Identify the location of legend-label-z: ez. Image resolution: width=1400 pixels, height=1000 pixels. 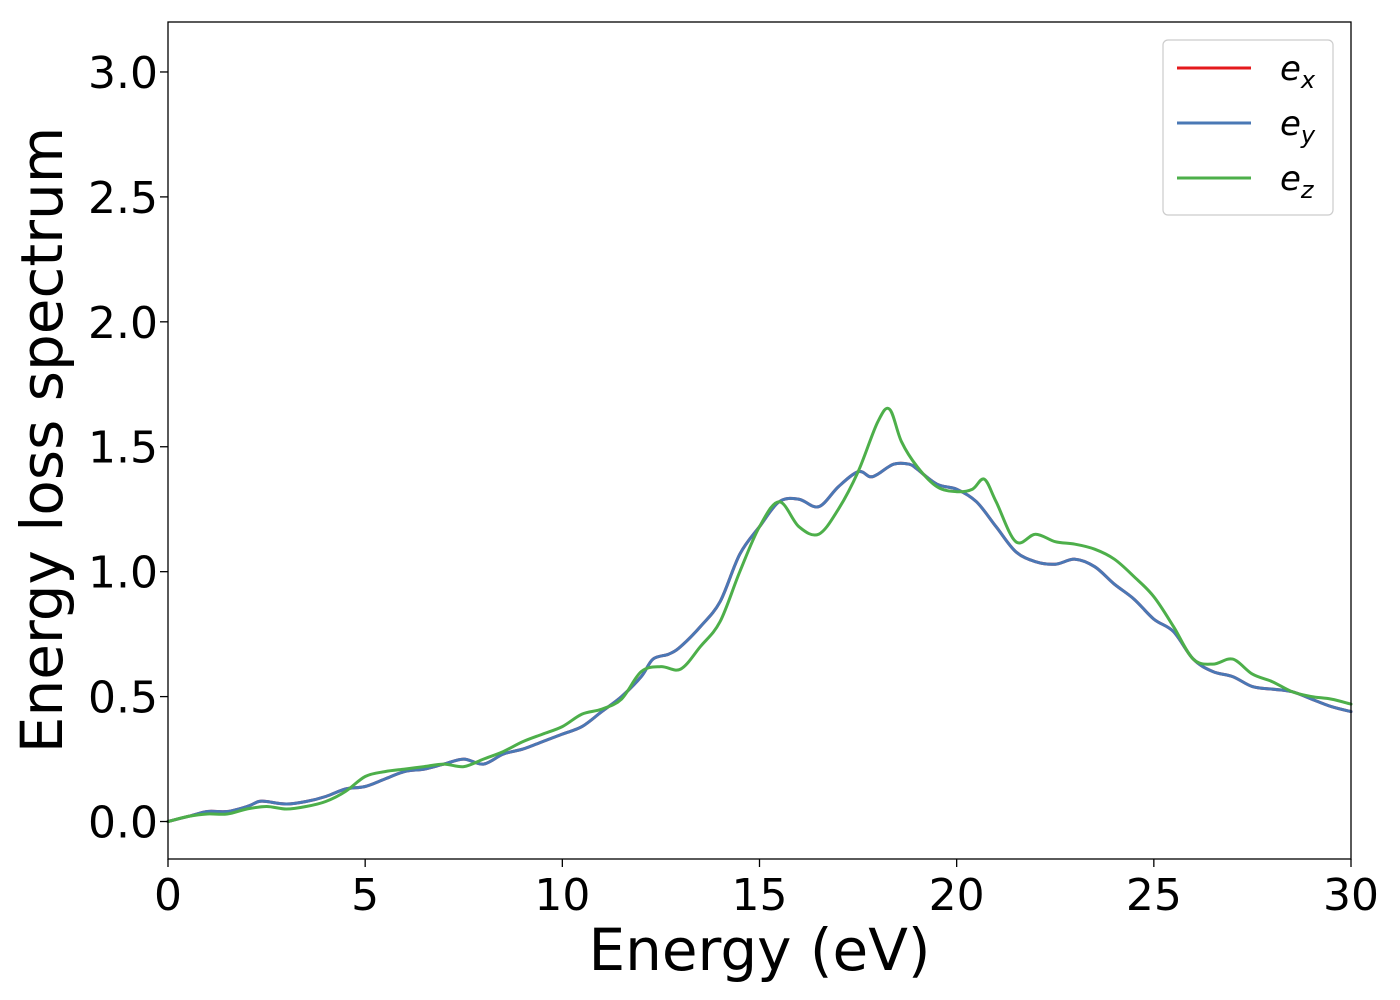
(1297, 181).